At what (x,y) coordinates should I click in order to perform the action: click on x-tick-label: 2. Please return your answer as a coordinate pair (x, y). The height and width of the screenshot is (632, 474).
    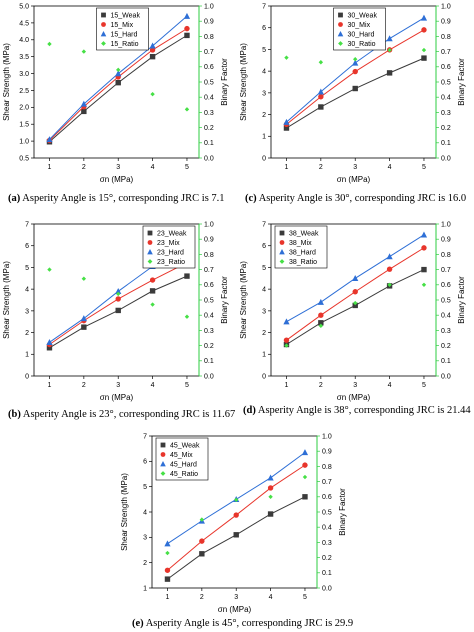
    Looking at the image, I should click on (202, 597).